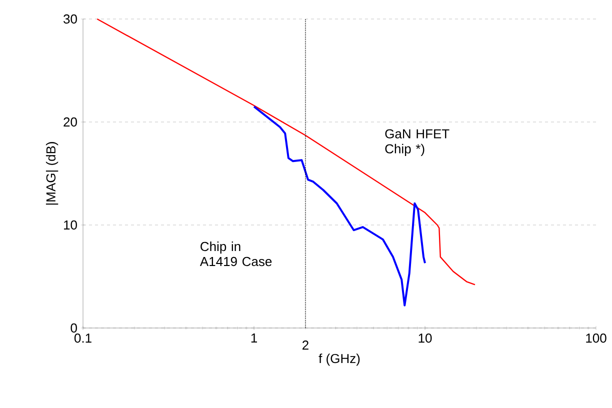  Describe the element at coordinates (417, 142) in the screenshot. I see `annotation: GaN HFET Chip *)` at that location.